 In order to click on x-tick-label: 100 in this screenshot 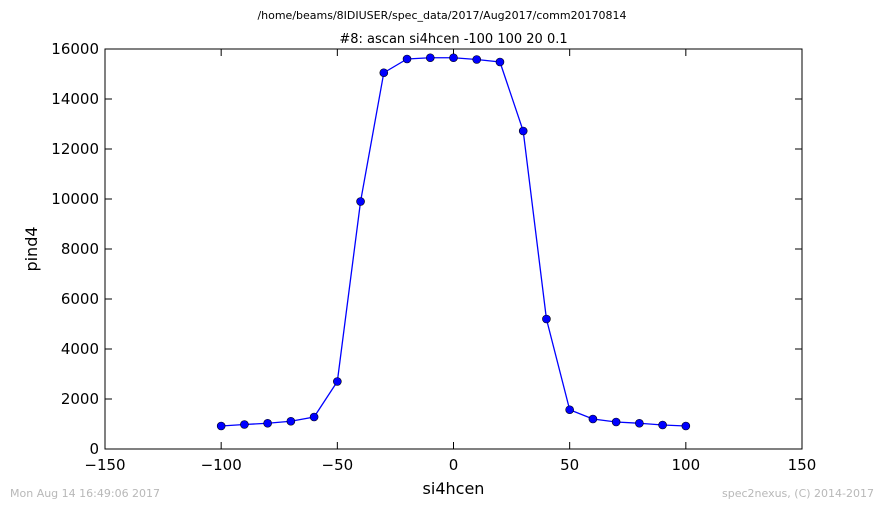, I will do `click(686, 465)`.